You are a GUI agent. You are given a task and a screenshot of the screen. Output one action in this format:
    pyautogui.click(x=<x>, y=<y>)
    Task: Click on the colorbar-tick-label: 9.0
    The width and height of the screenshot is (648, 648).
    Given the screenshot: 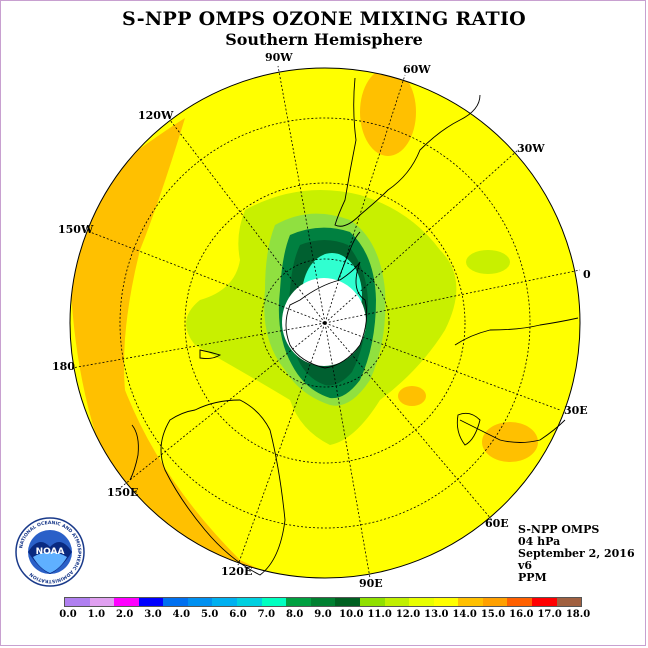 What is the action you would take?
    pyautogui.click(x=323, y=614)
    